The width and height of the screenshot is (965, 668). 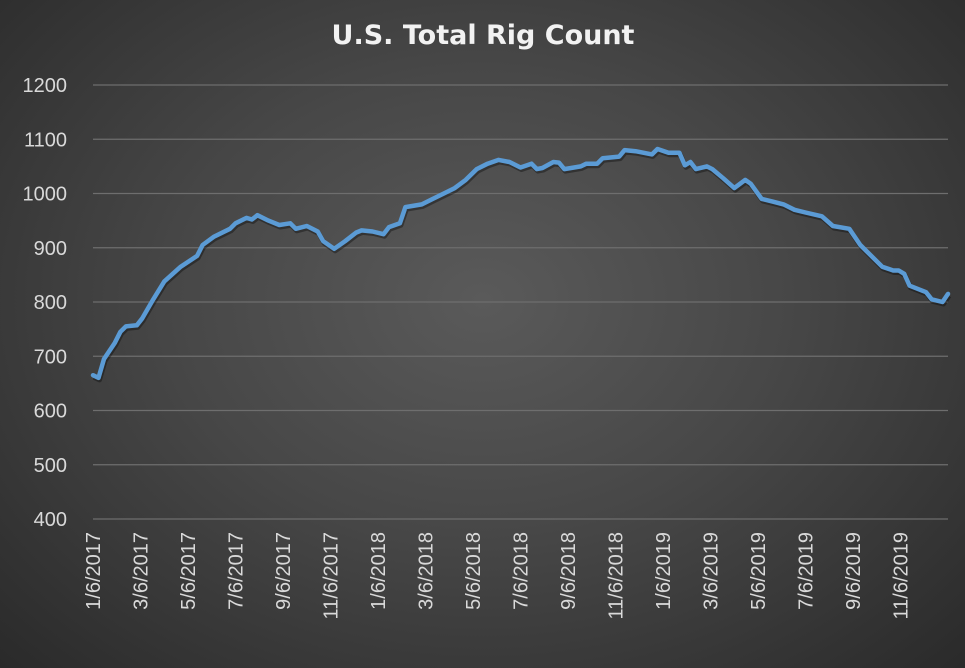 What do you see at coordinates (427, 571) in the screenshot?
I see `x-tick-label: 3/6/2018` at bounding box center [427, 571].